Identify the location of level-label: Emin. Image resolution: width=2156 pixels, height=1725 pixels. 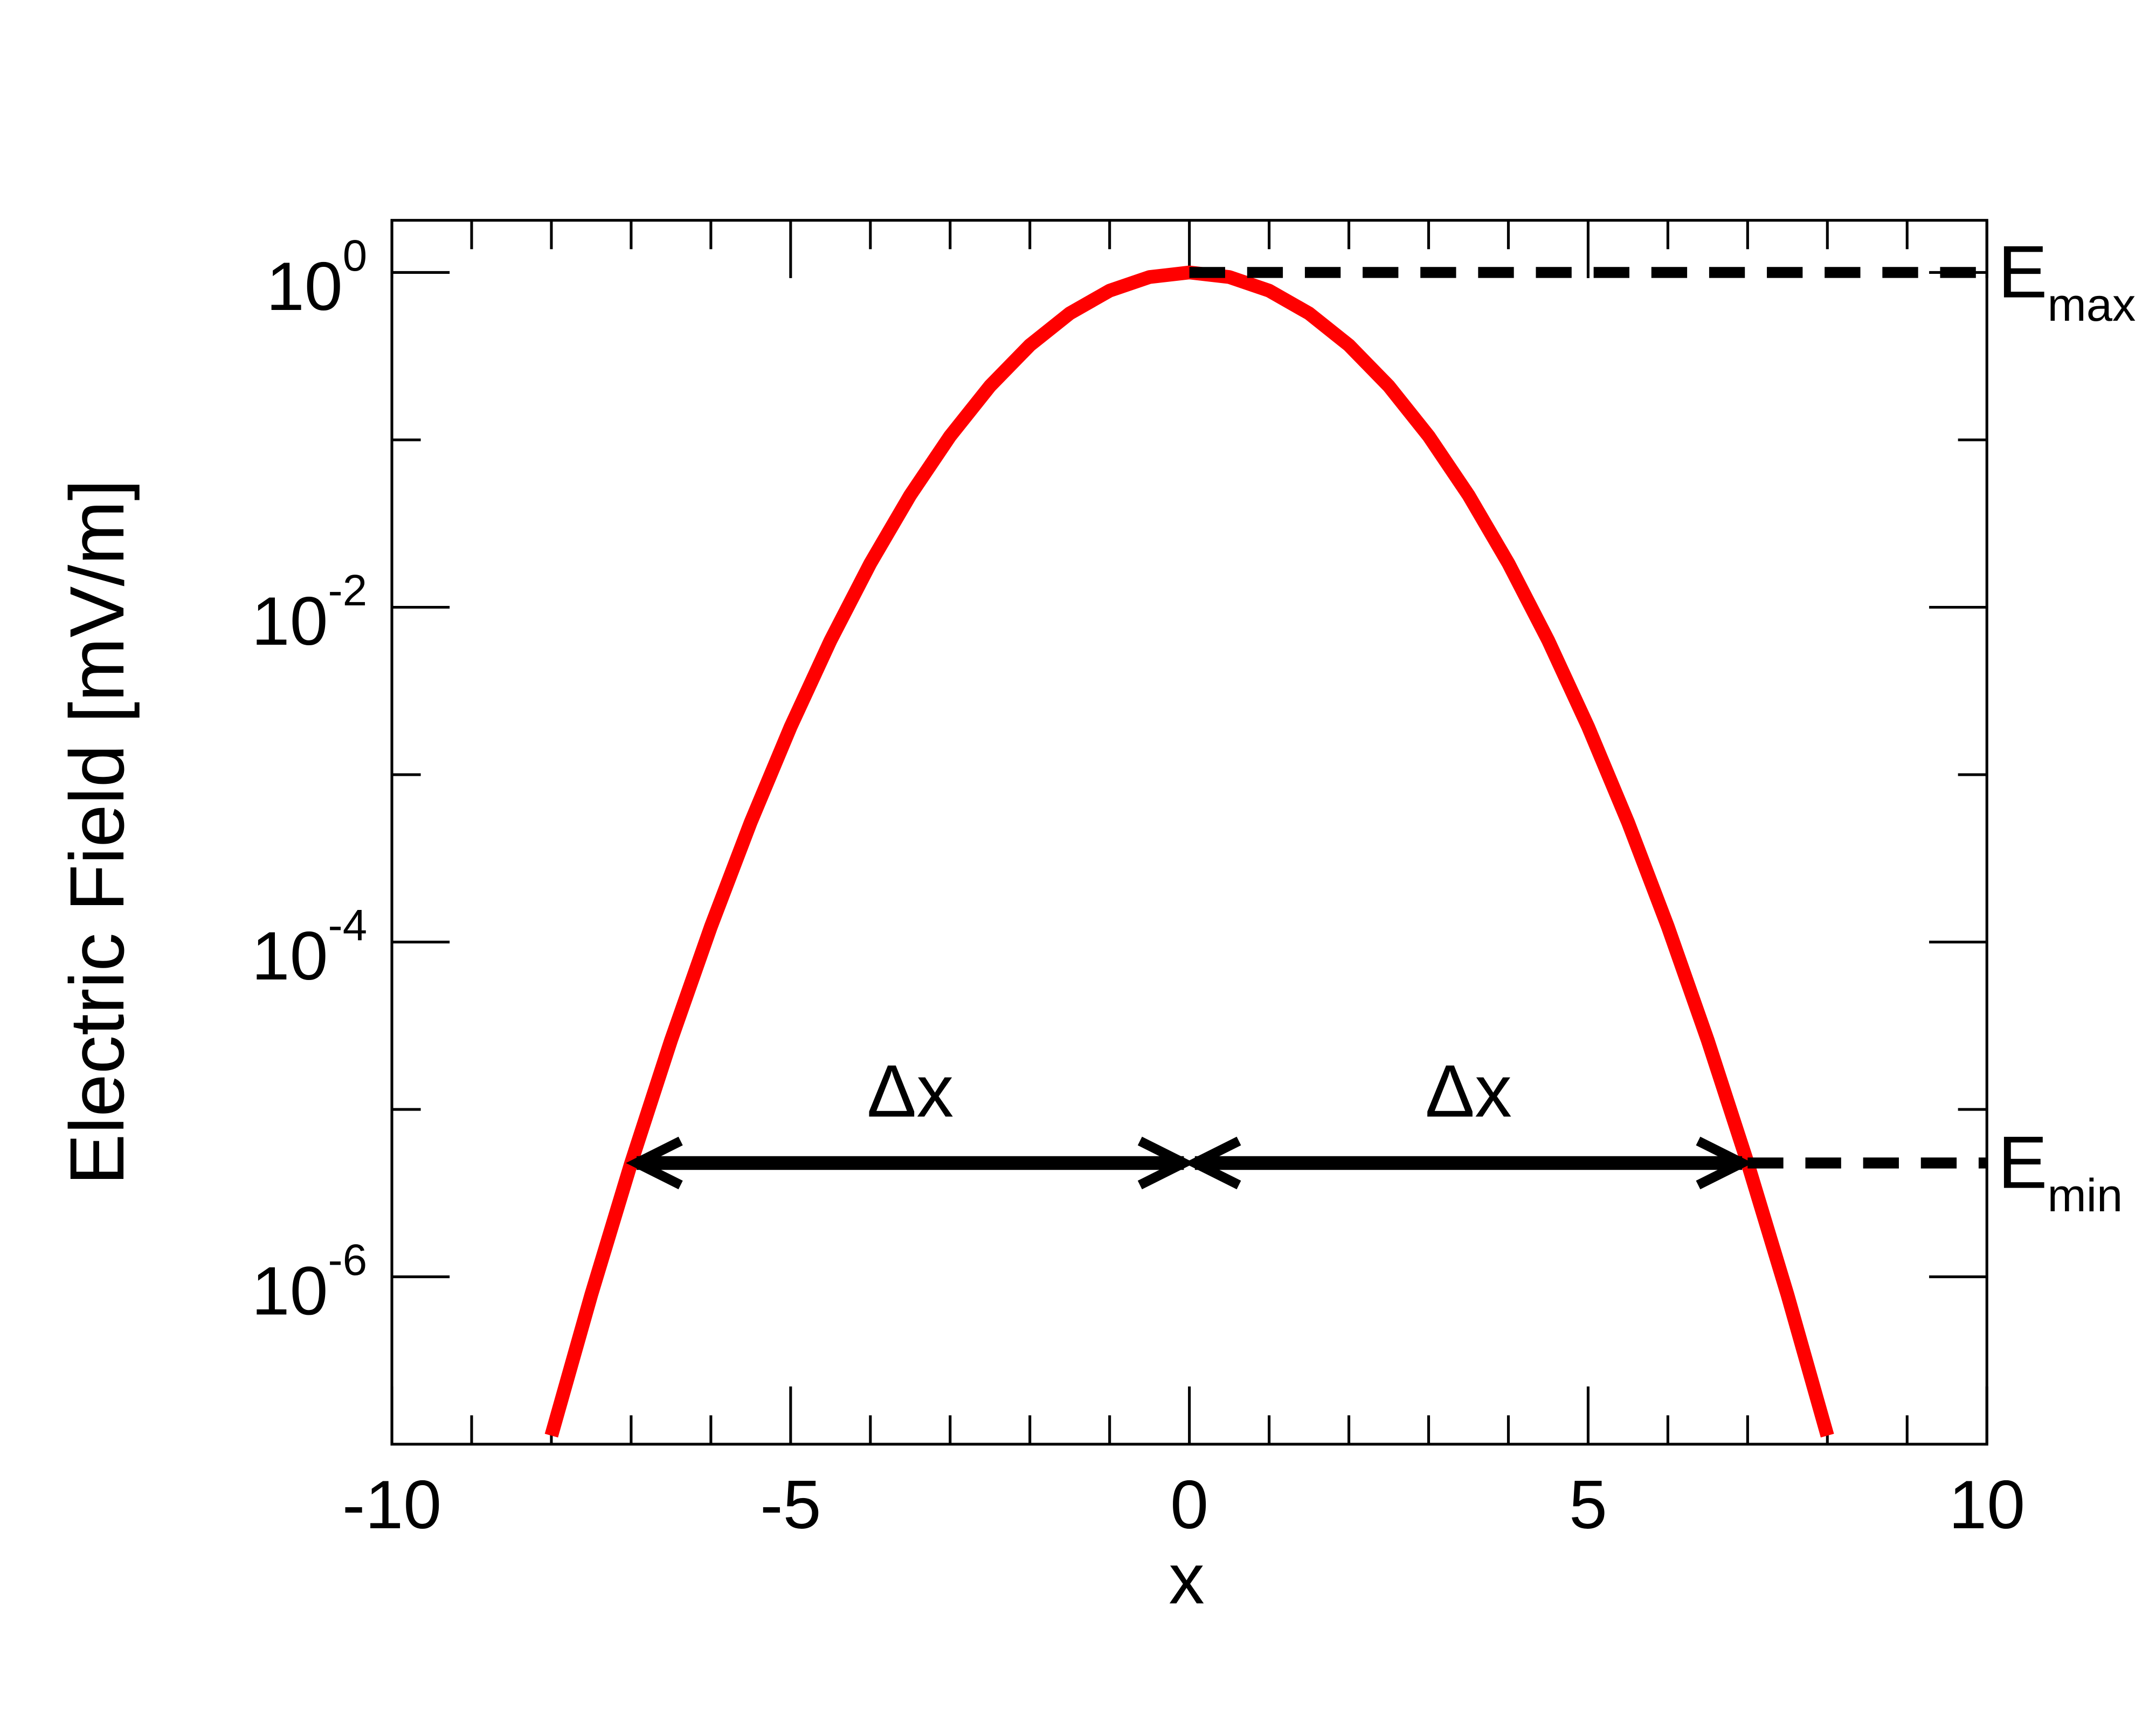
(2060, 1171).